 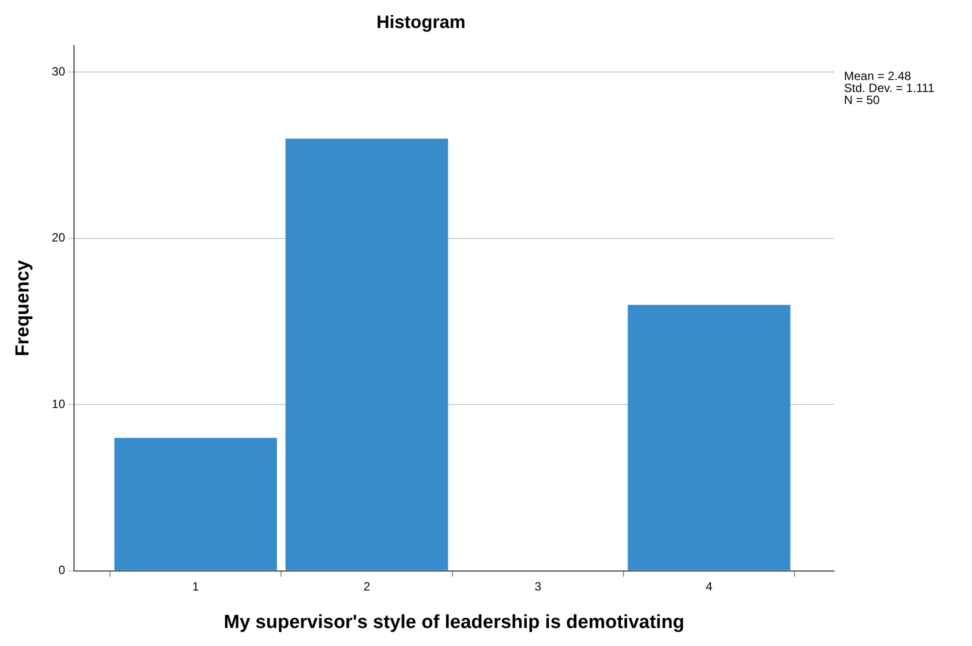 I want to click on x-tick-label: 3, so click(x=538, y=586).